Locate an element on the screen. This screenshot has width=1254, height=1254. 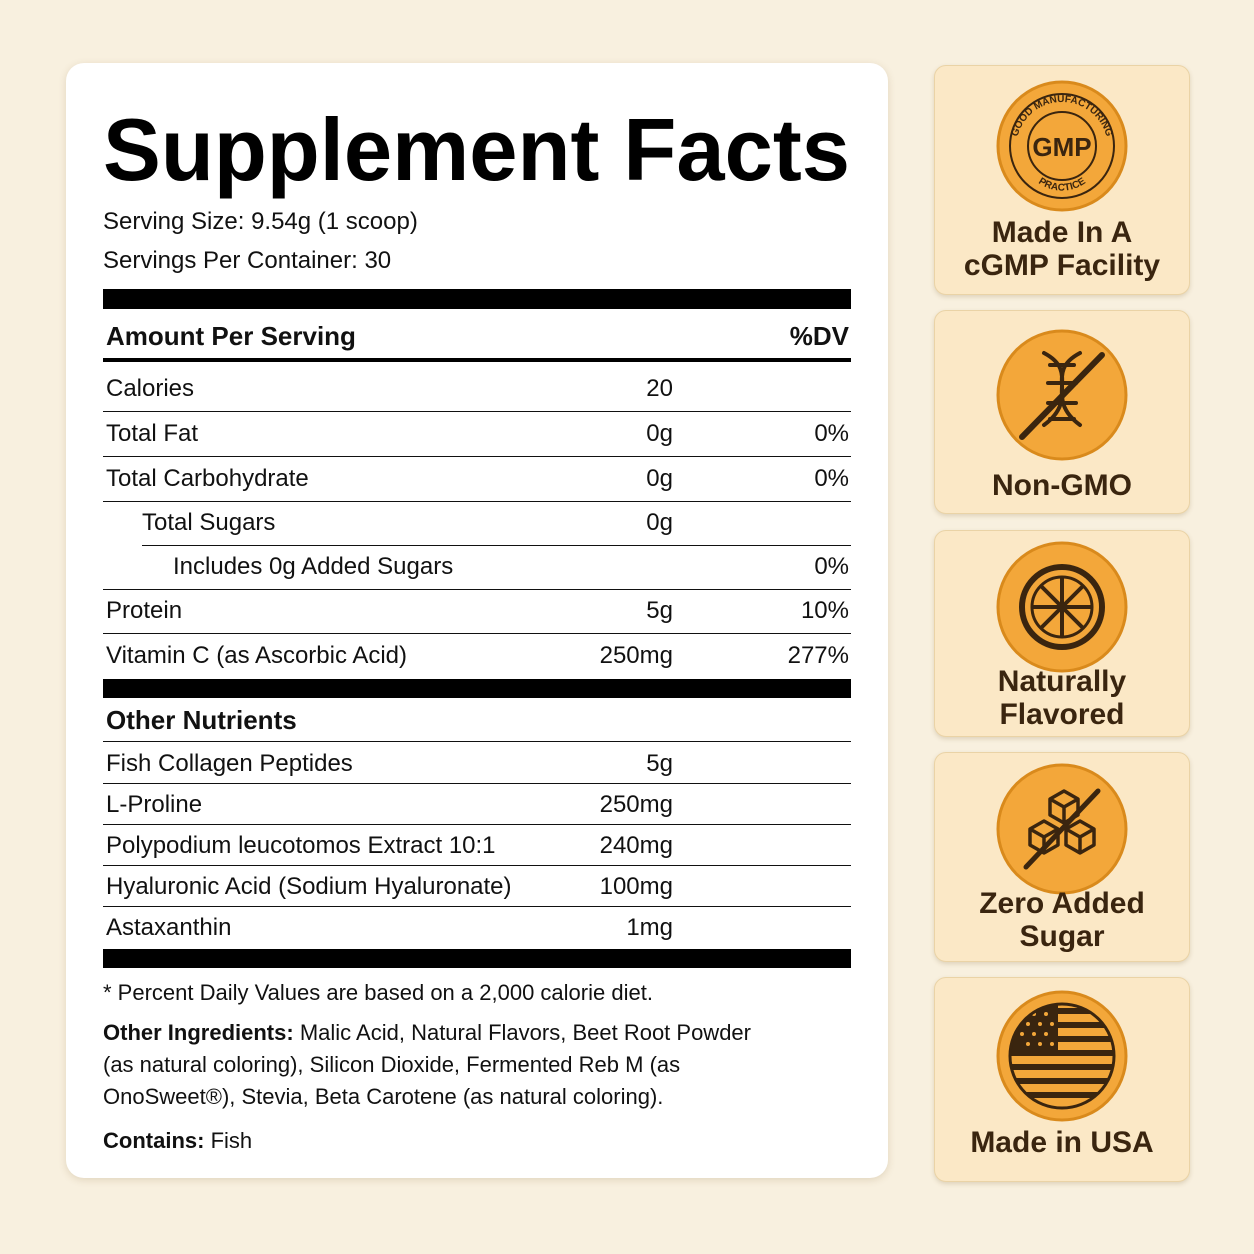
other-row: Astaxanthin 1mg is located at coordinates (477, 927).